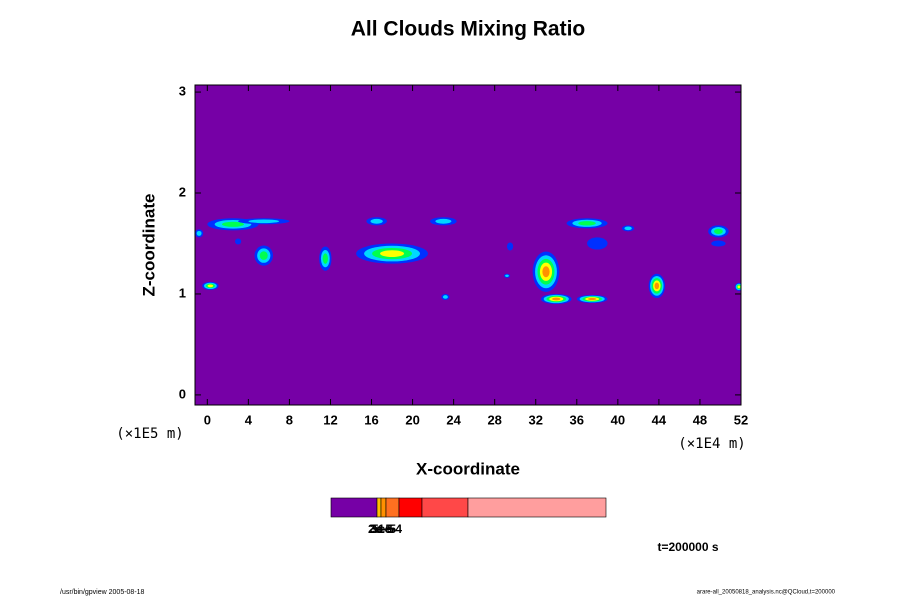 The height and width of the screenshot is (605, 900). Describe the element at coordinates (330, 419) in the screenshot. I see `x-tick-label: 12` at that location.